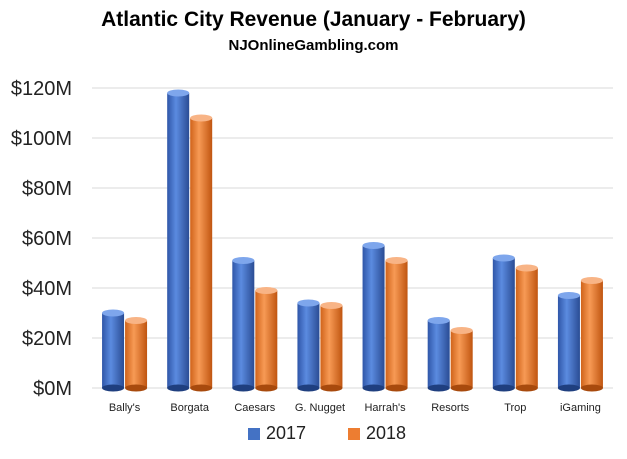 The image size is (627, 459). I want to click on y-tick-label: $40M, so click(47, 289).